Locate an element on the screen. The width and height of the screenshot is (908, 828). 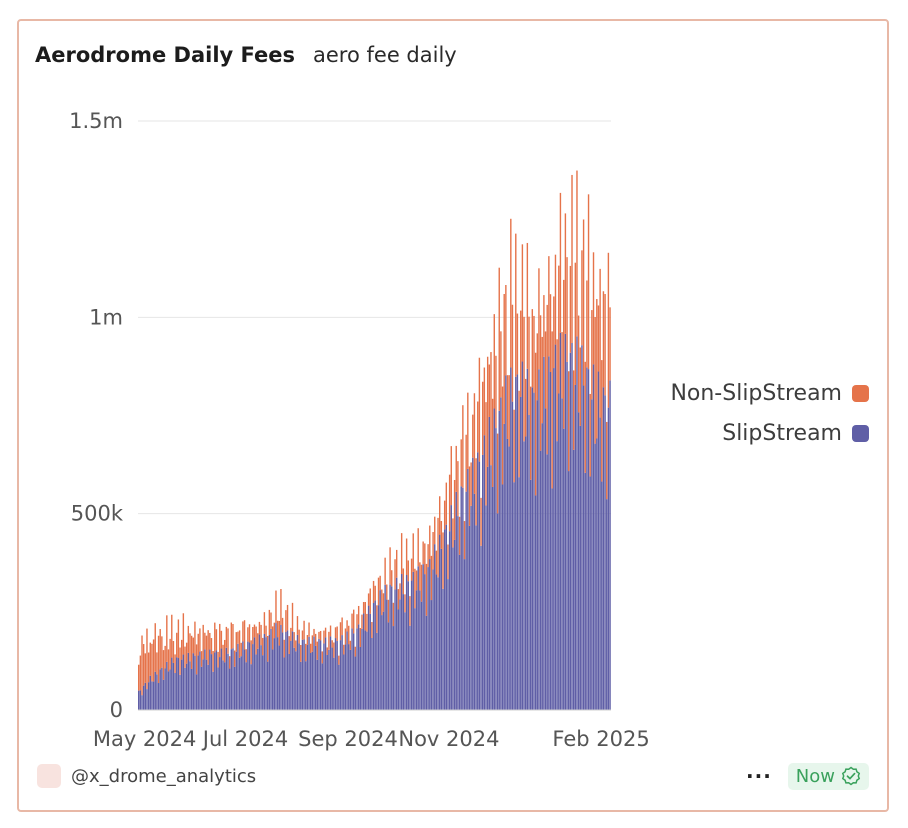
refresh-status-badge: Now is located at coordinates (828, 776).